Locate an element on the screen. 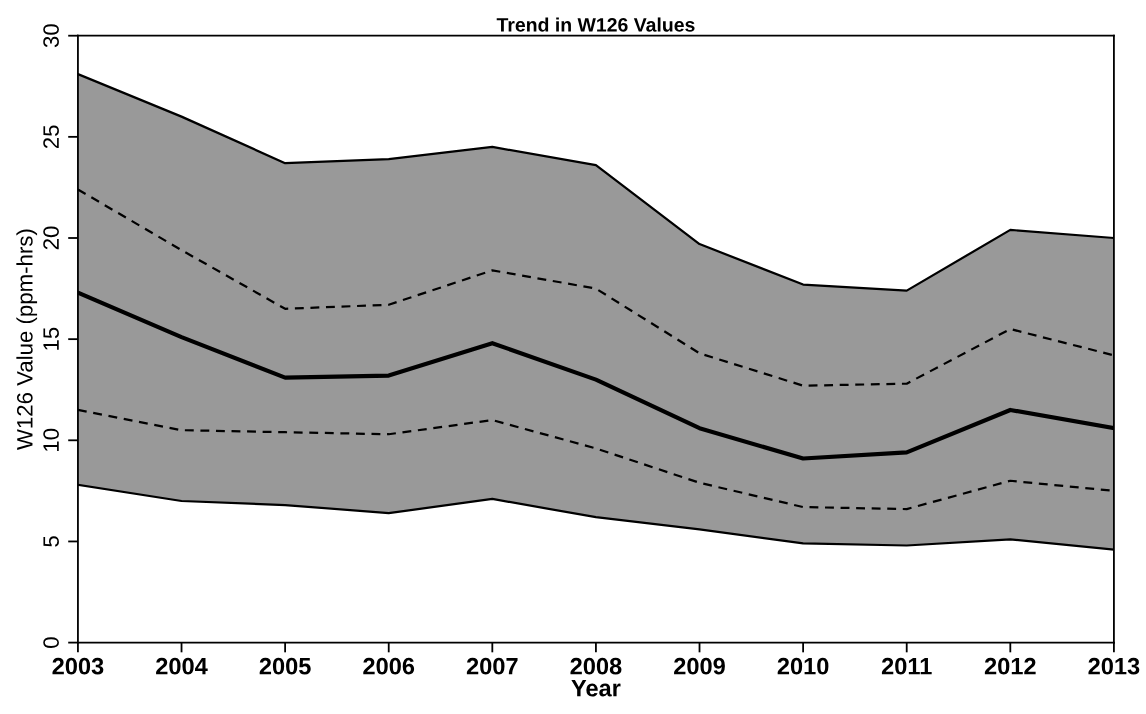  x-tick-label: 2005 is located at coordinates (285, 666).